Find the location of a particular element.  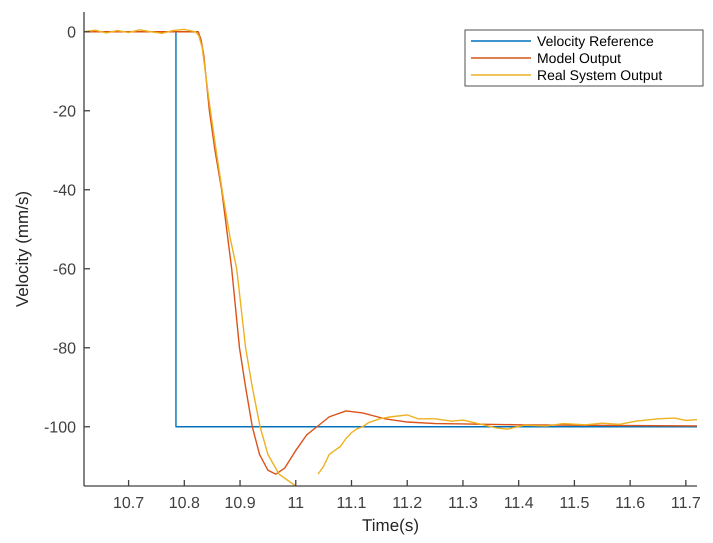

legend-label: Real System Output is located at coordinates (599, 74).